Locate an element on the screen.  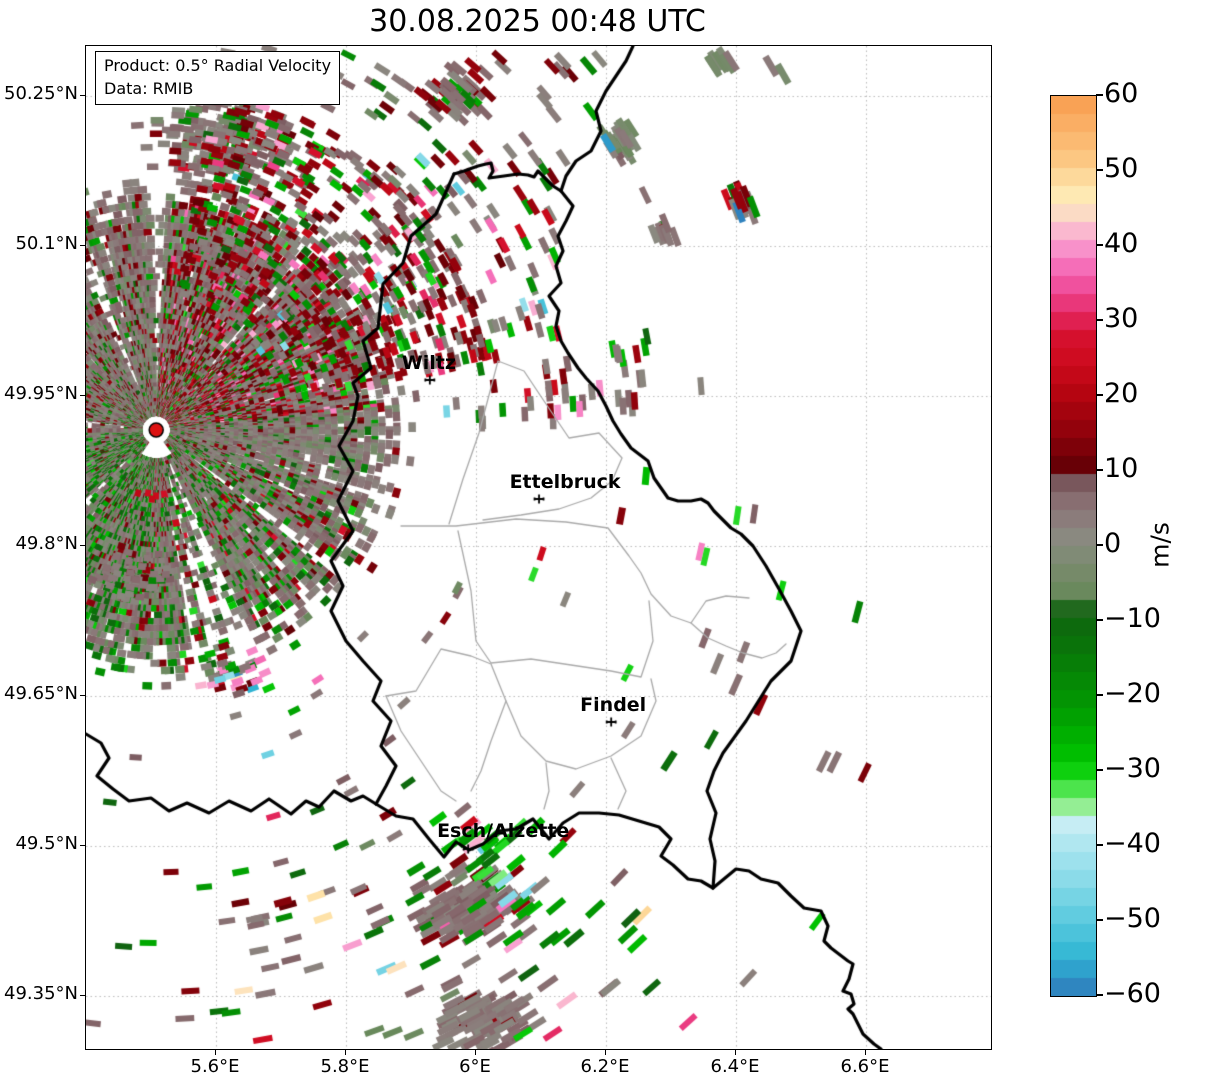
colorbar-tick-label: 60 is located at coordinates (1121, 93).